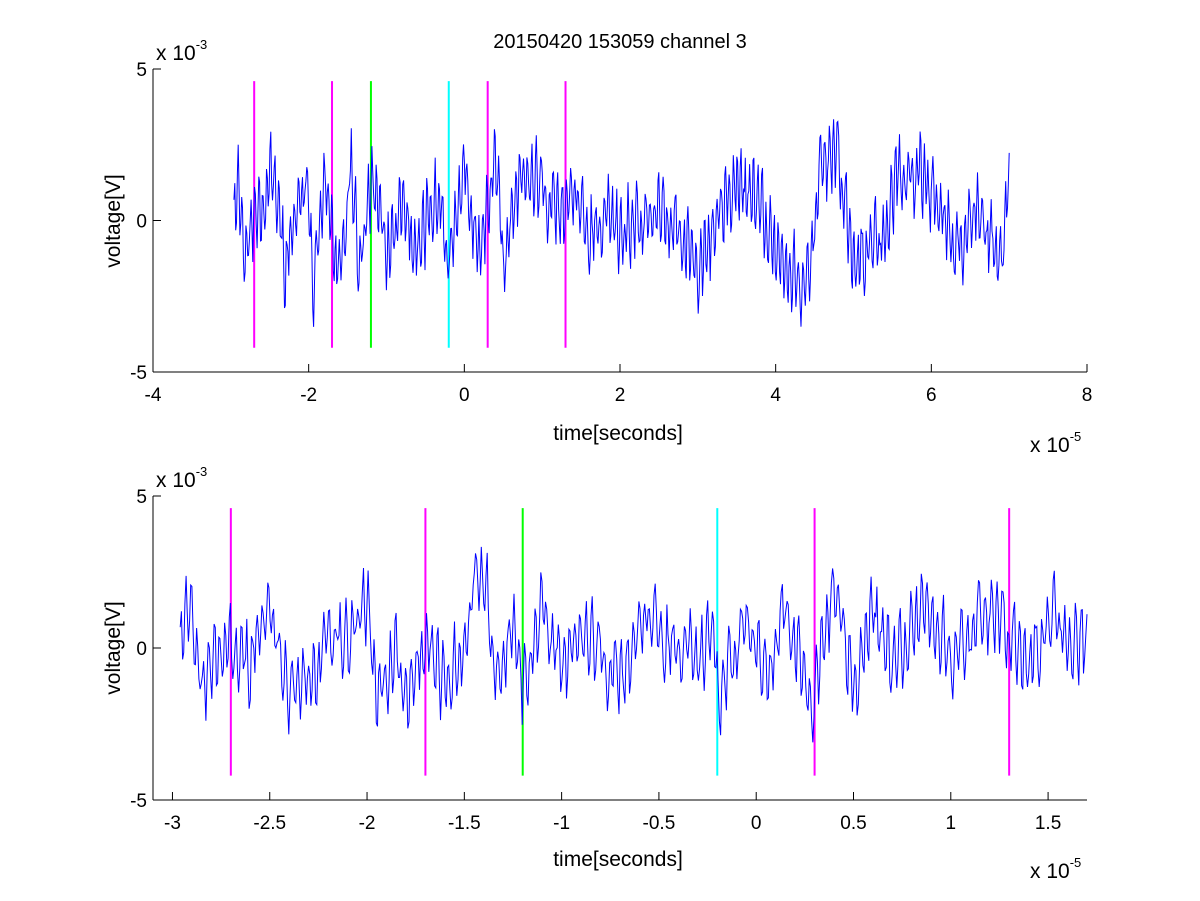 This screenshot has width=1200, height=901. What do you see at coordinates (659, 823) in the screenshot?
I see `x-tick-label: -0.5` at bounding box center [659, 823].